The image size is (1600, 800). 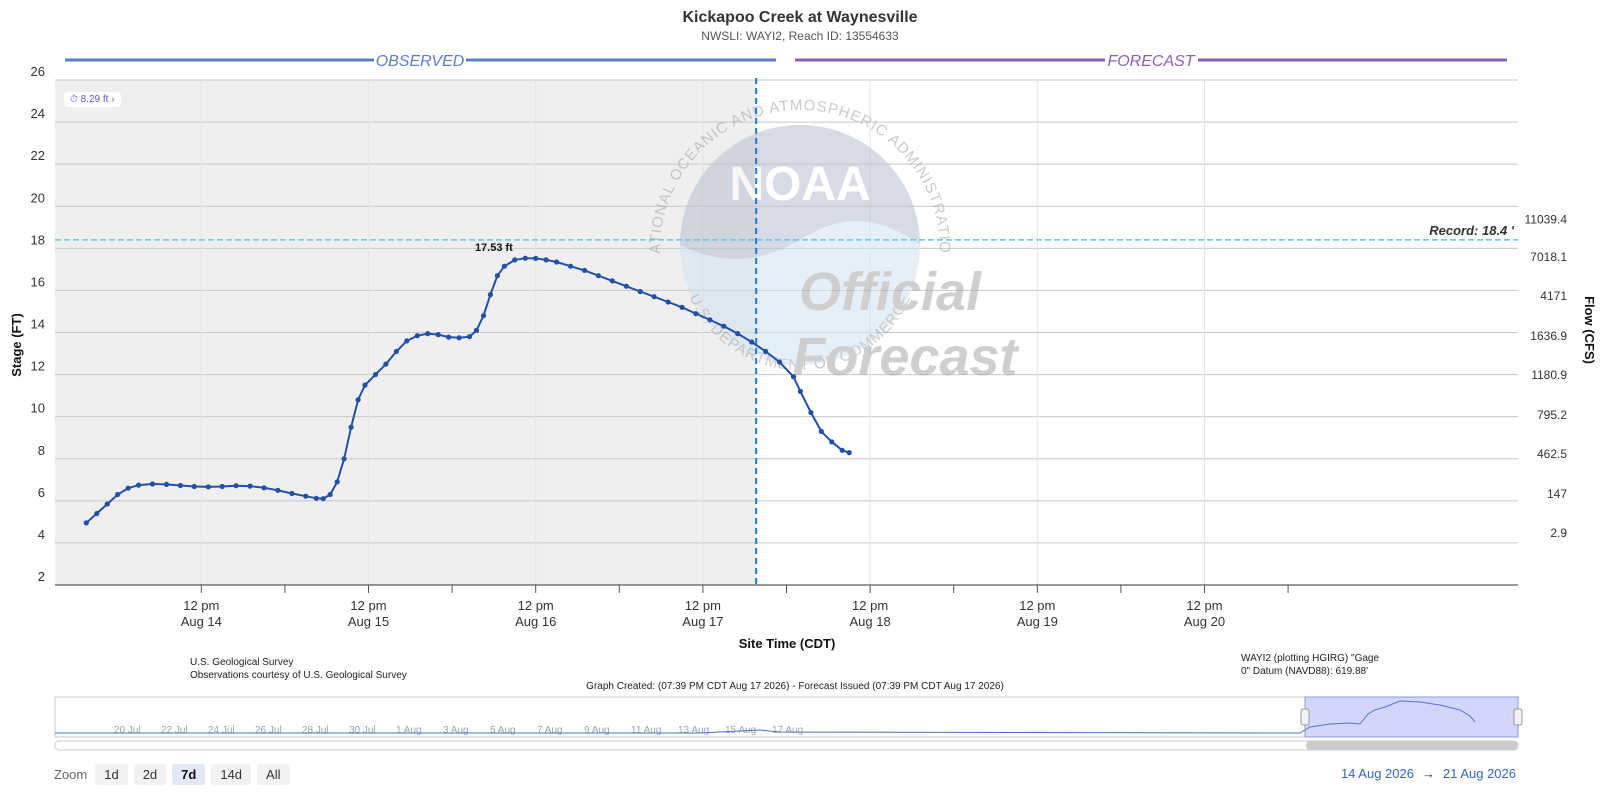 What do you see at coordinates (787, 643) in the screenshot?
I see `x-axis-title: Site Time (CDT)` at bounding box center [787, 643].